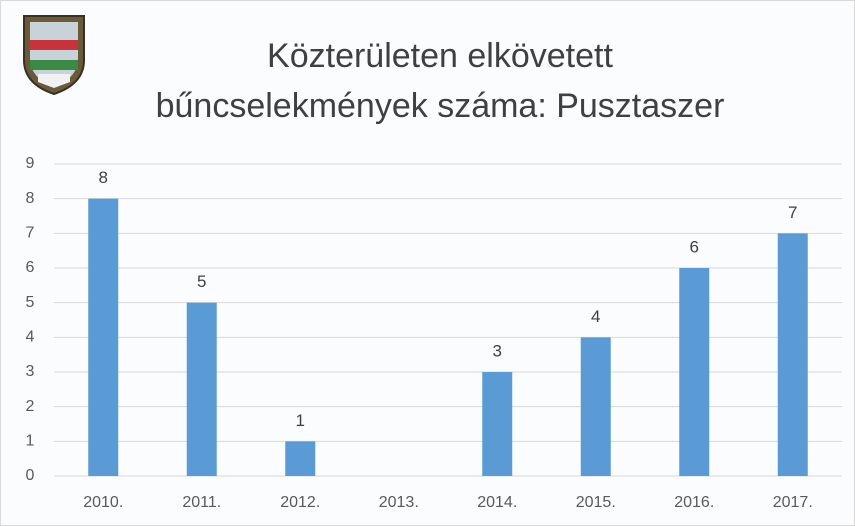 The image size is (855, 526). Describe the element at coordinates (30, 371) in the screenshot. I see `y-tick-label: 3` at that location.